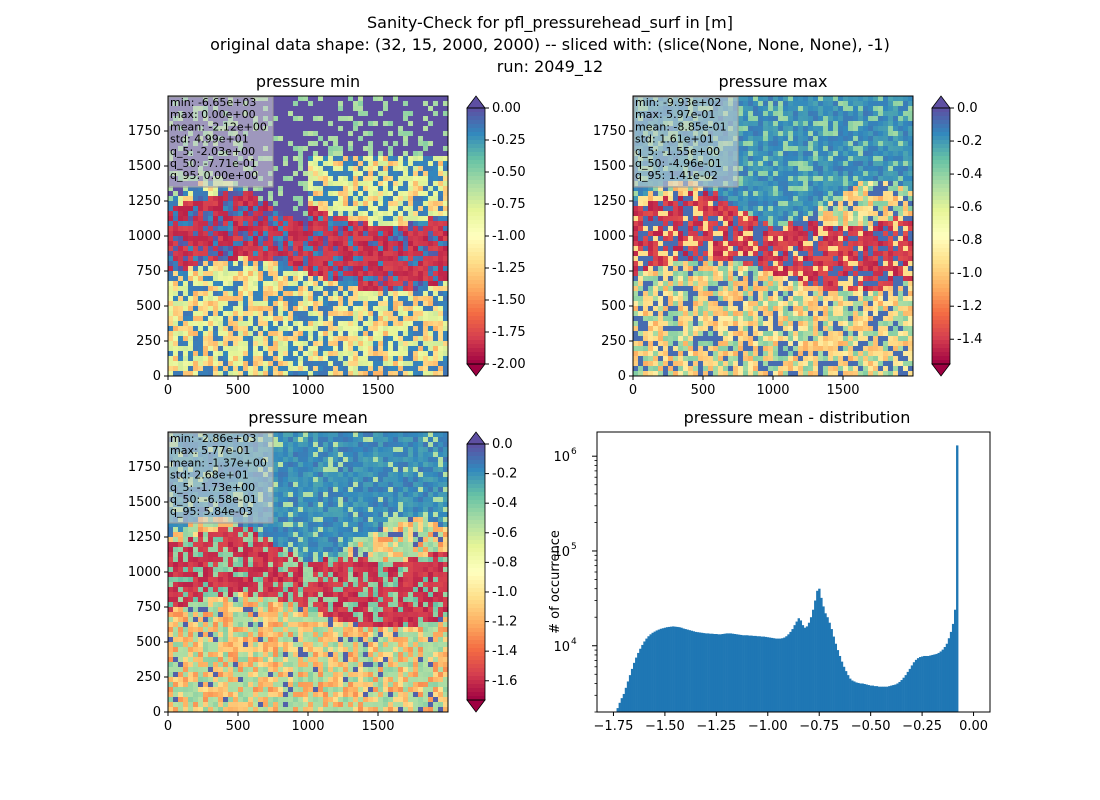  What do you see at coordinates (674, 139) in the screenshot?
I see `stats-line: std: 1.61e+01` at bounding box center [674, 139].